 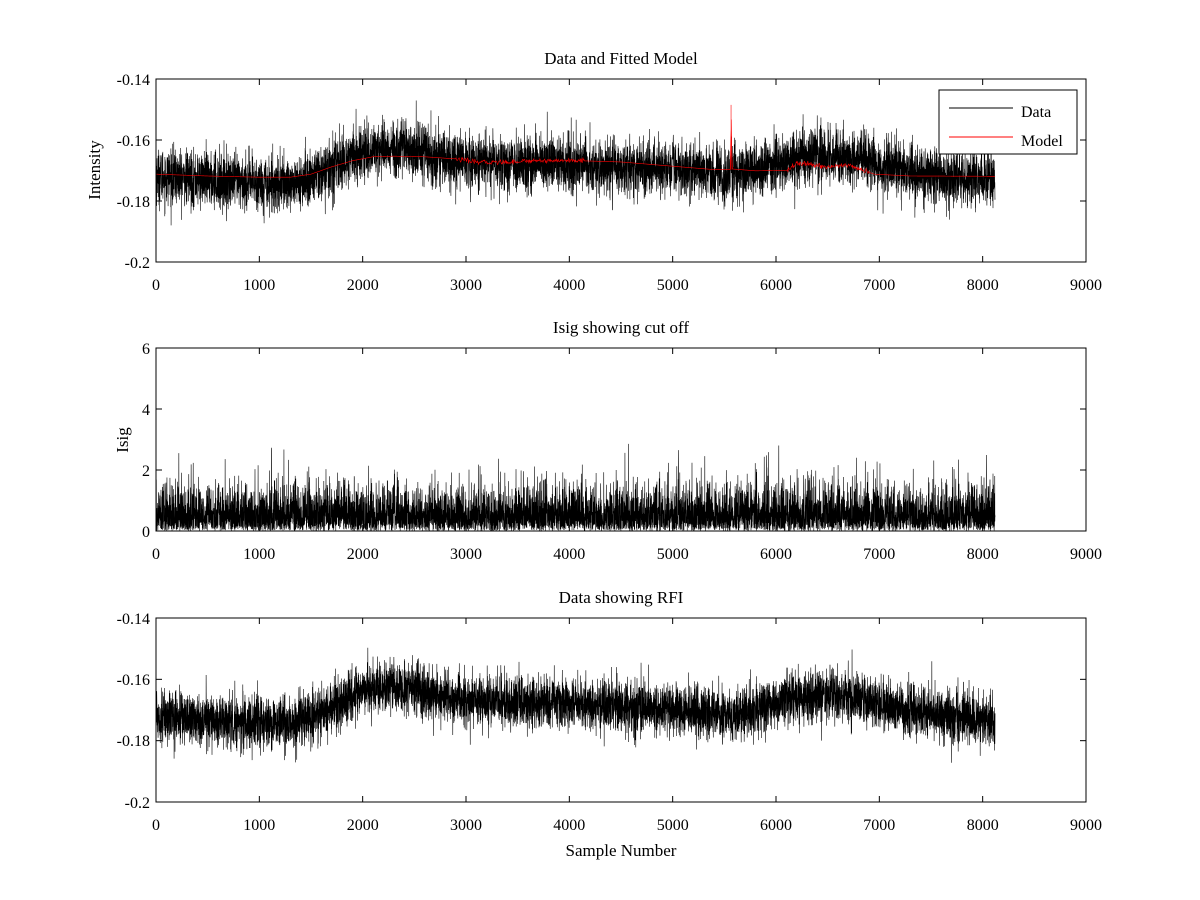 I want to click on legend-box, so click(x=1008, y=122).